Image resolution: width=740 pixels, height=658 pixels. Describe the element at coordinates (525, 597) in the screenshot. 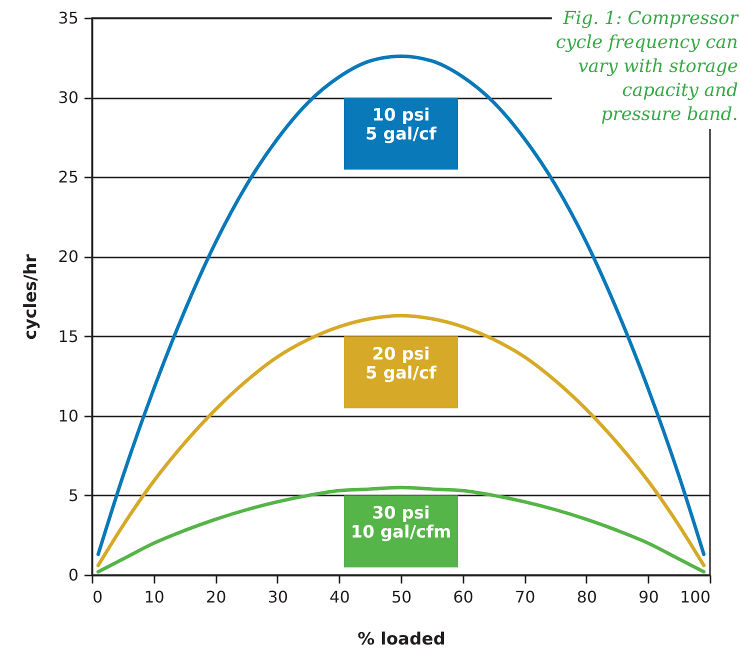

I see `x-tick-label: 70` at that location.